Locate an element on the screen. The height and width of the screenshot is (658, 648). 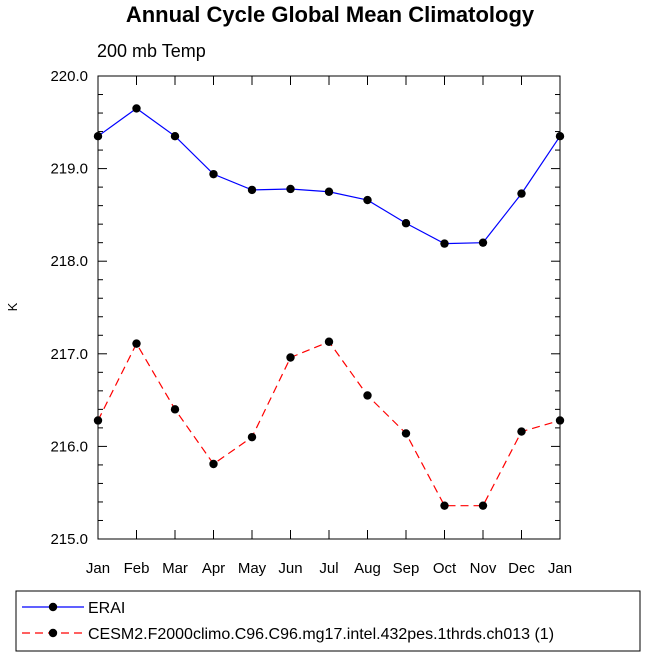
x-tick-label: Oct is located at coordinates (445, 568).